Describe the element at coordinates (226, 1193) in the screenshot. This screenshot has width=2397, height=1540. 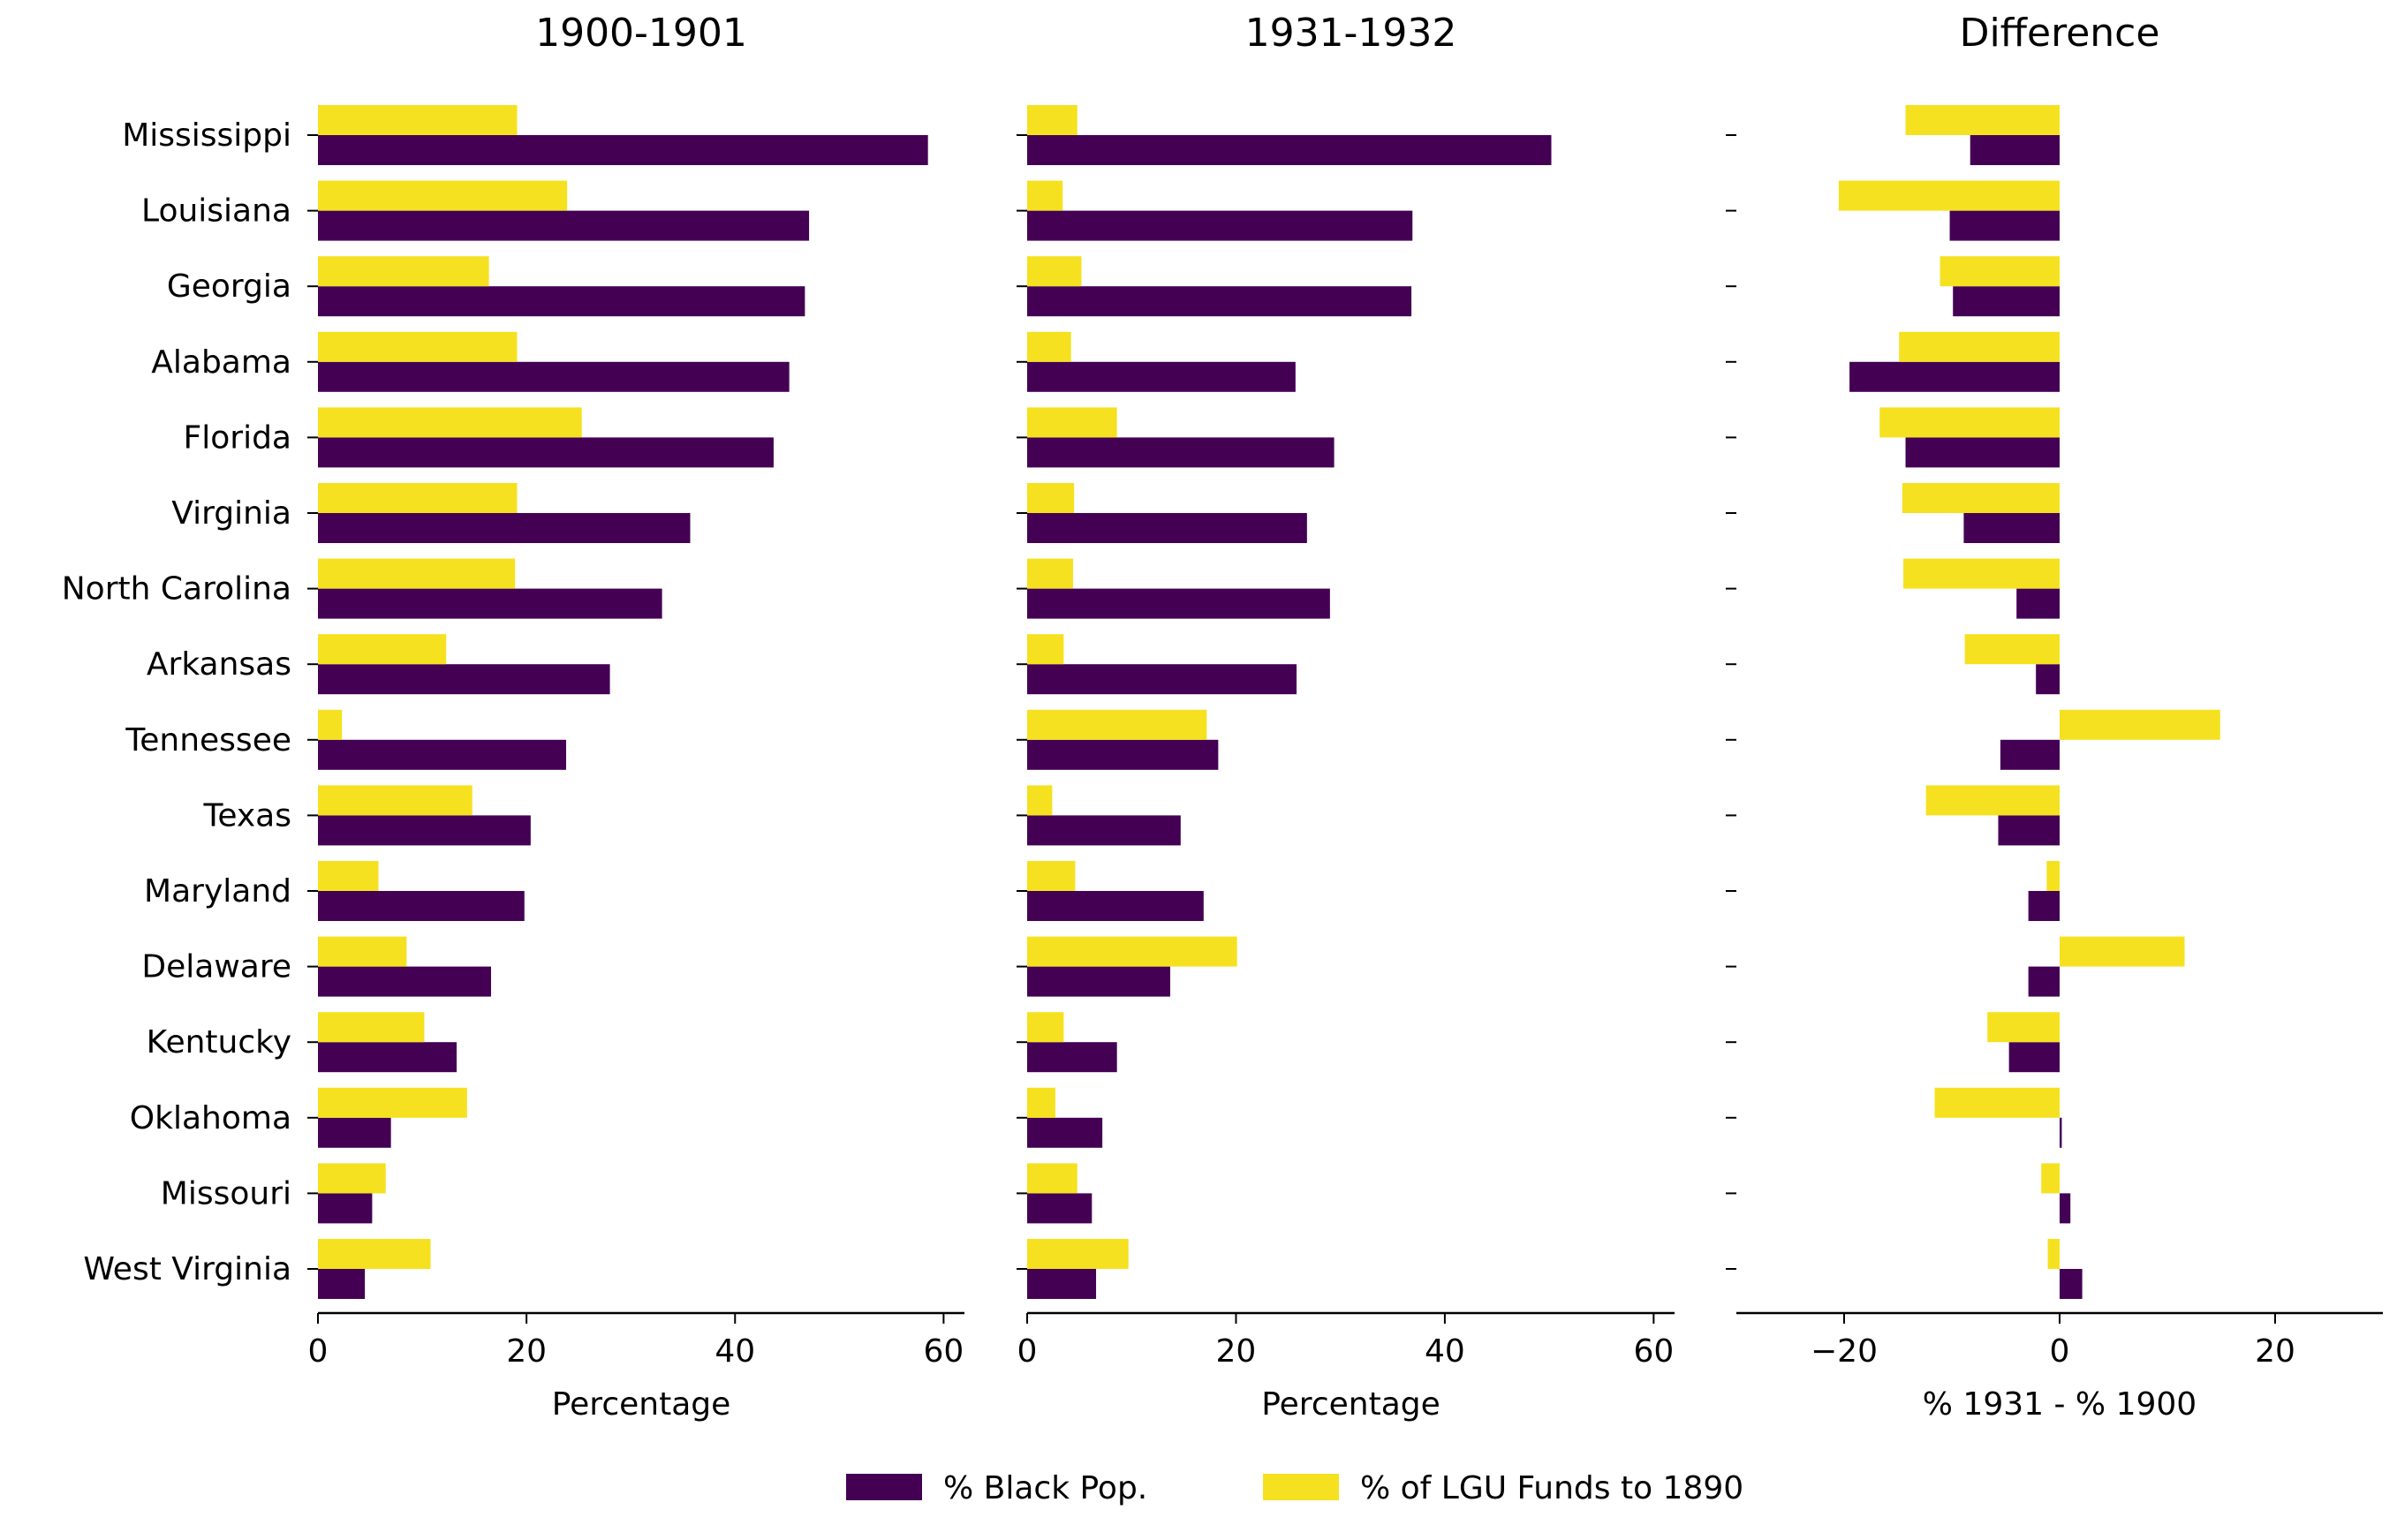
I see `y-tick-label-missouri: Missouri` at that location.